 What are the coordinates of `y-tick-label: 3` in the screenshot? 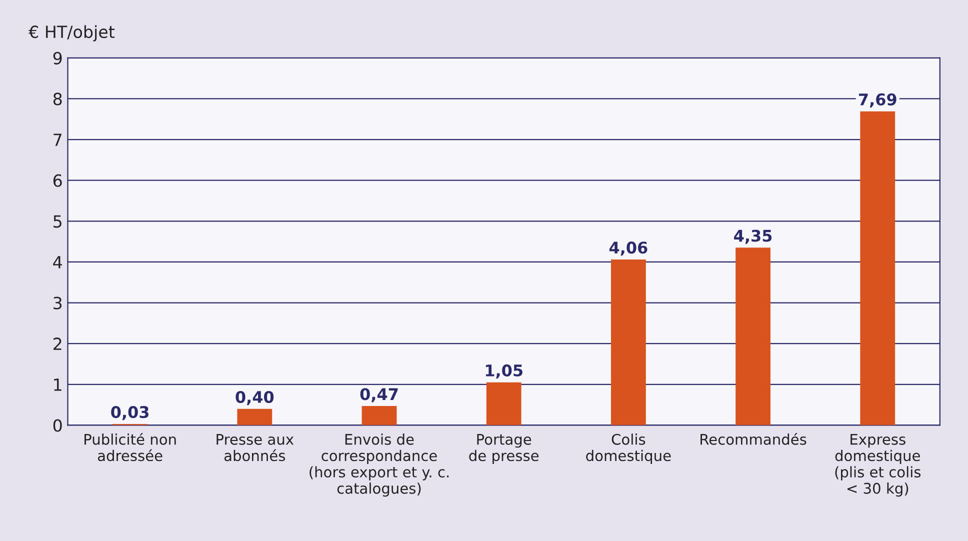 It's located at (58, 303).